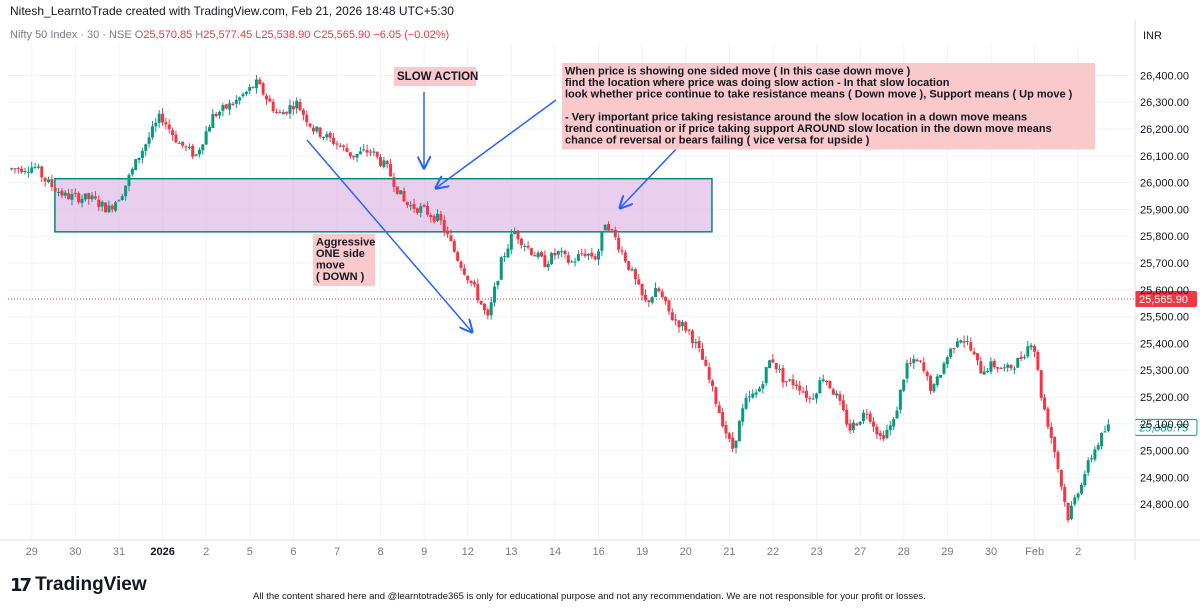 Image resolution: width=1200 pixels, height=612 pixels. Describe the element at coordinates (650, 176) in the screenshot. I see `note-arrow-right` at that location.